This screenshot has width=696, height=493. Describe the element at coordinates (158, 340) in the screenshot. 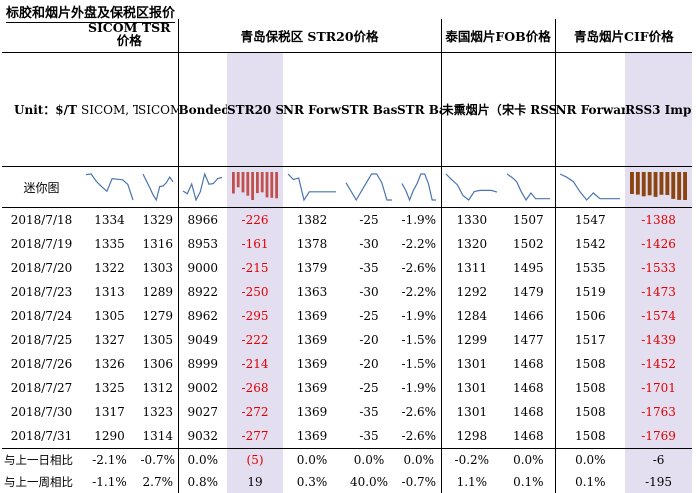

I see `cell-c2: 1305` at that location.